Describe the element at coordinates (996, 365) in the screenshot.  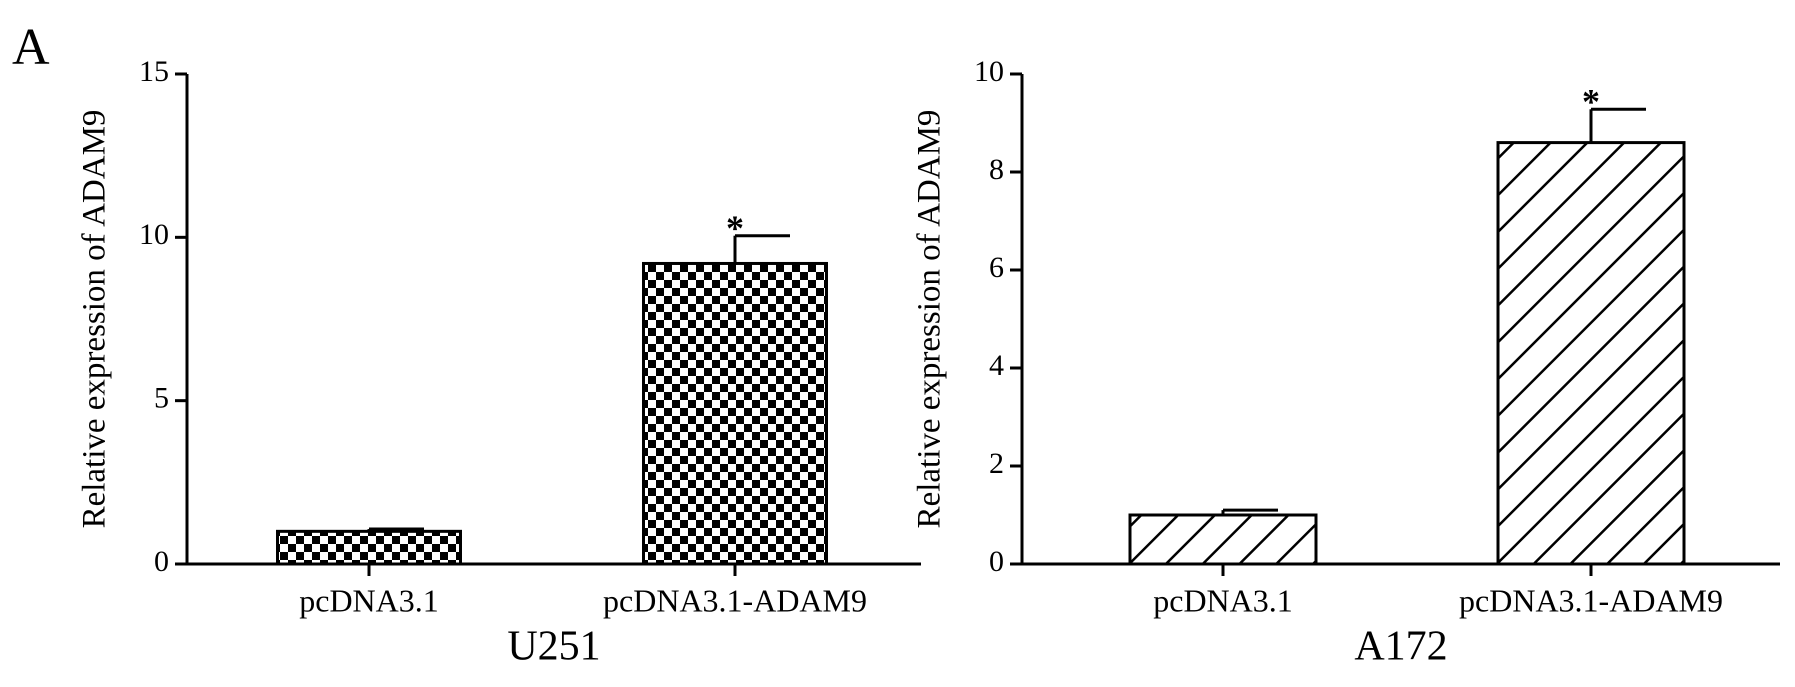
I see `y-tick-label: 4` at that location.